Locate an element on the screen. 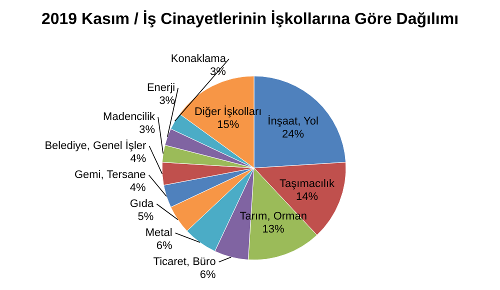 This screenshot has width=500, height=290. data-label: 14% is located at coordinates (307, 197).